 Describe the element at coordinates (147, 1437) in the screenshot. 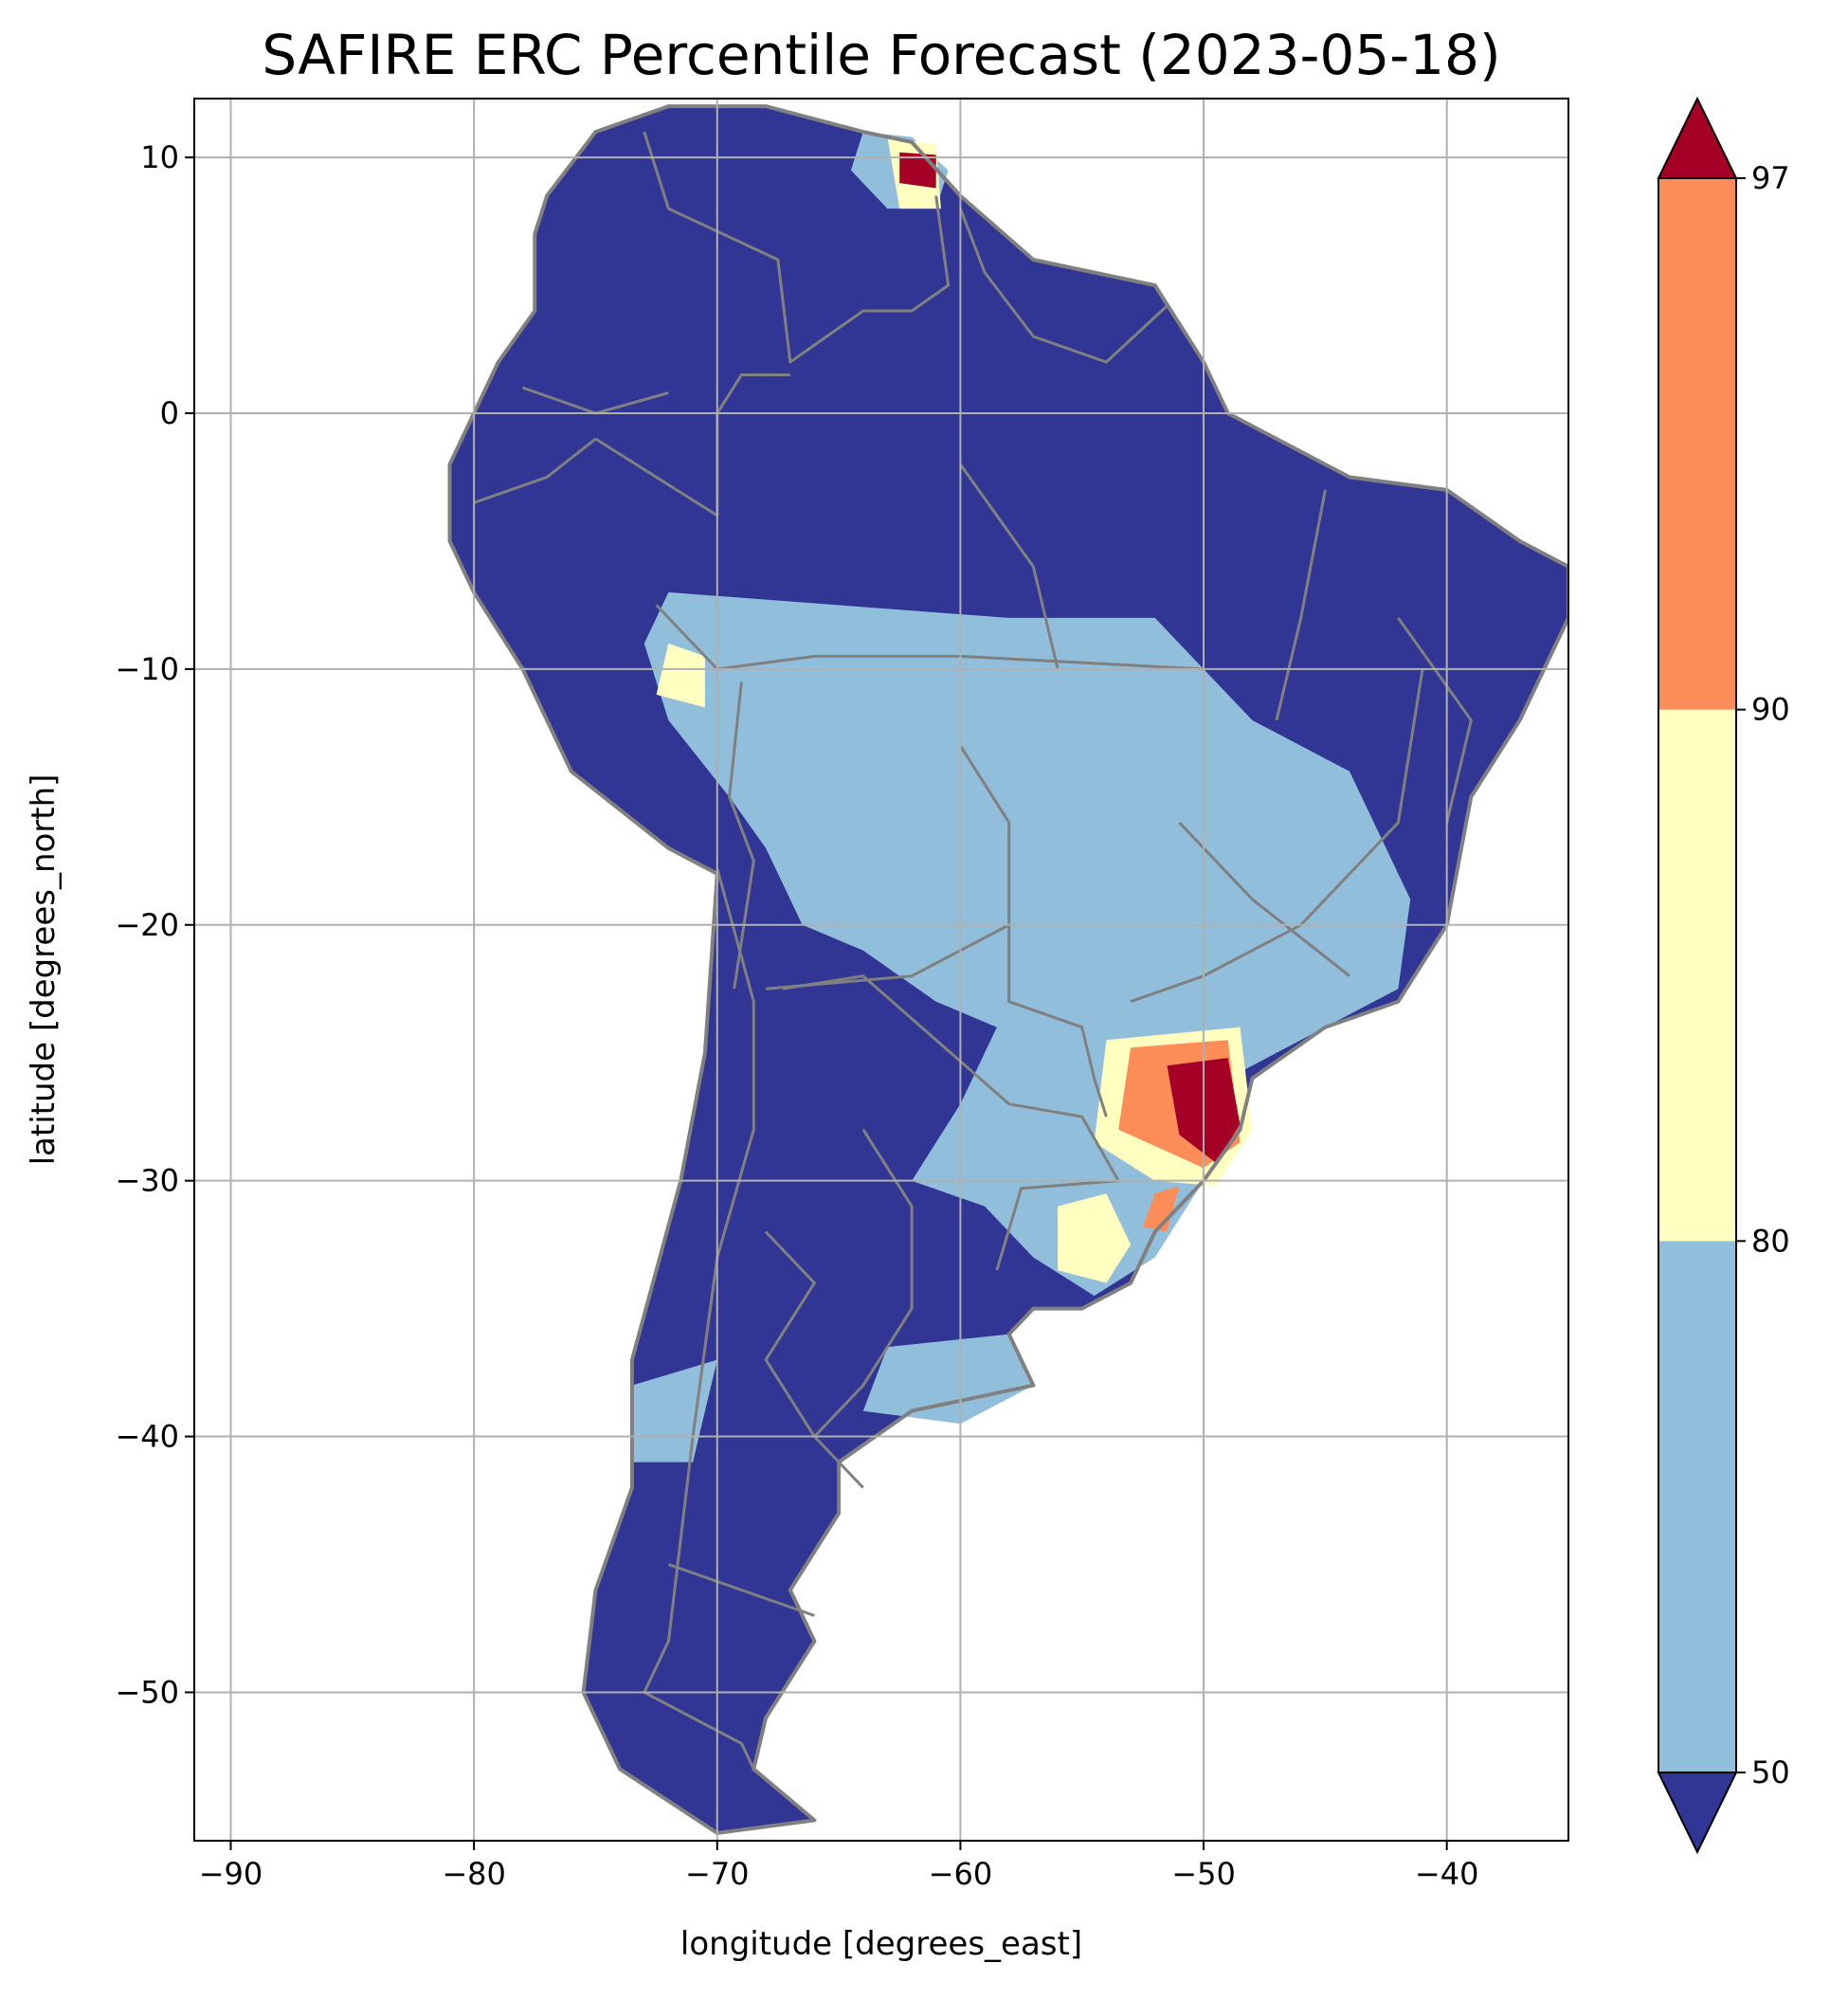

I see `y-tick-label: −40` at that location.